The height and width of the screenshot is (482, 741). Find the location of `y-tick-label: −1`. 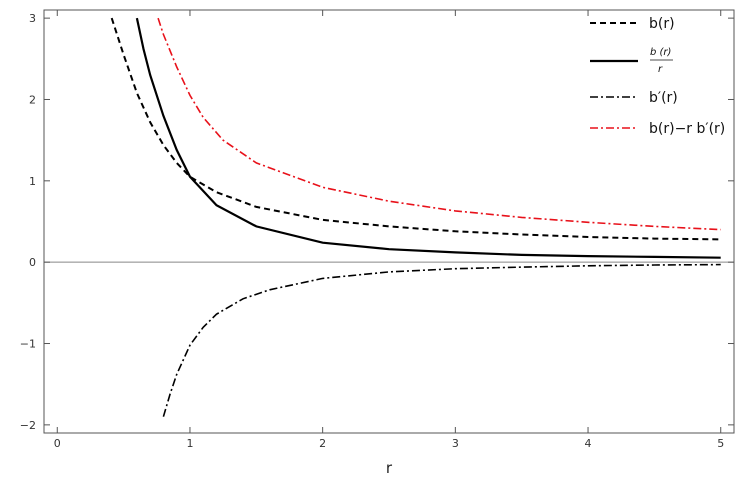

y-tick-label: −1 is located at coordinates (28, 344).